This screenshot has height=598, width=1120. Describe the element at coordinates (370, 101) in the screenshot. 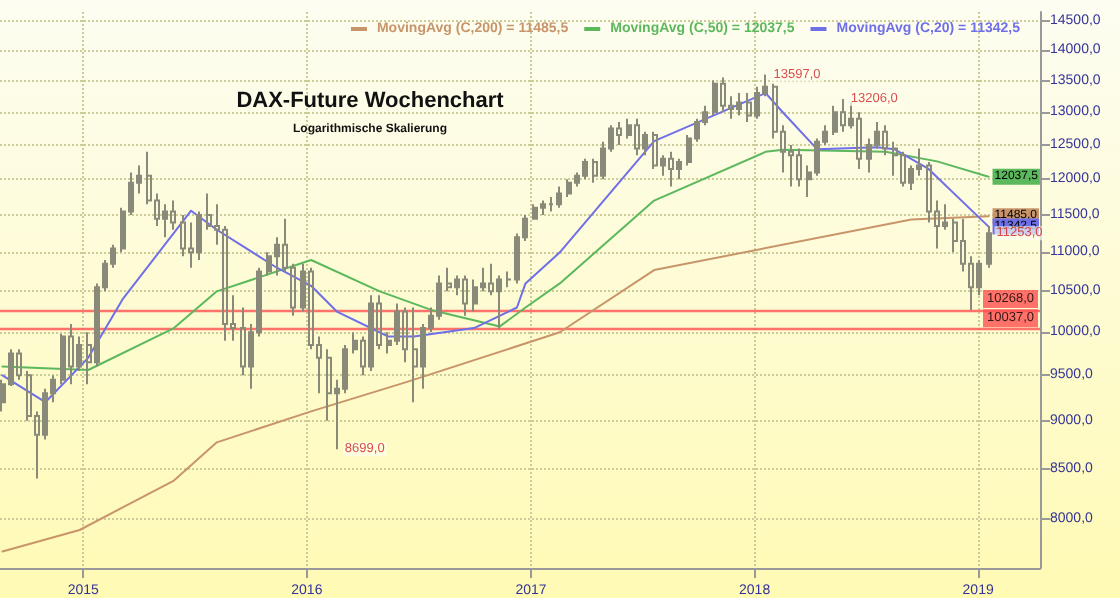

I see `text: DAX-Future Wochenchart` at that location.